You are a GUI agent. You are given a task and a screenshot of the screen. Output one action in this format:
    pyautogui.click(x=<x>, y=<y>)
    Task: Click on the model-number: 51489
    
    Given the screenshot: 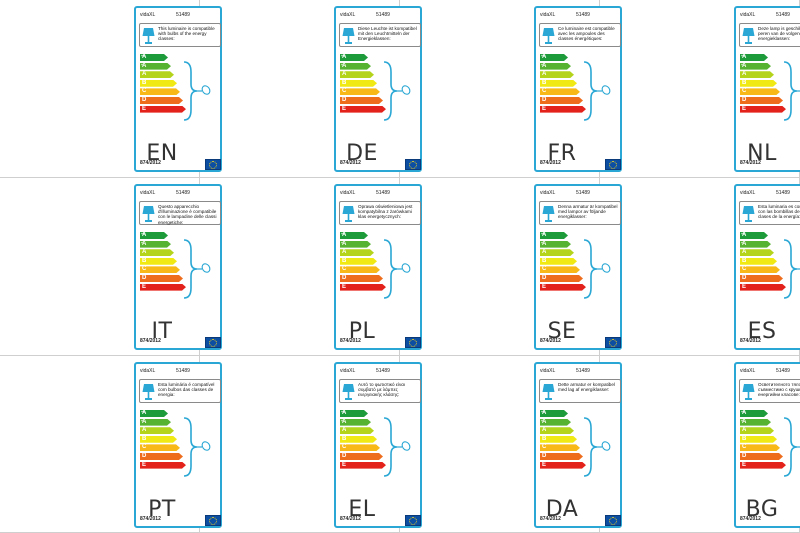 What is the action you would take?
    pyautogui.click(x=383, y=371)
    